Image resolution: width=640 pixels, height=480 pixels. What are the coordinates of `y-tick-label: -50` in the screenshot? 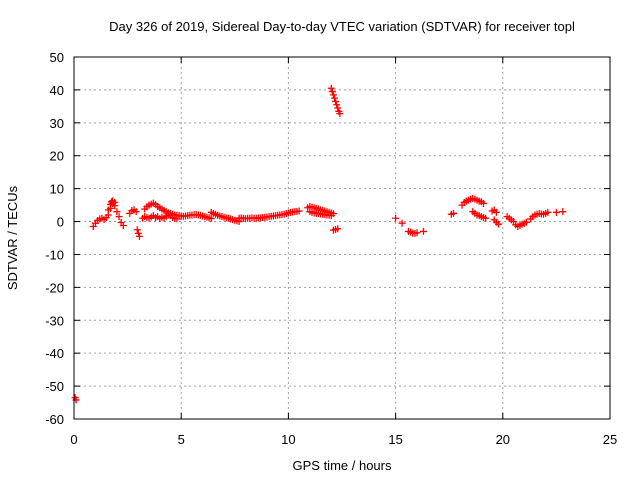 It's located at (54, 386).